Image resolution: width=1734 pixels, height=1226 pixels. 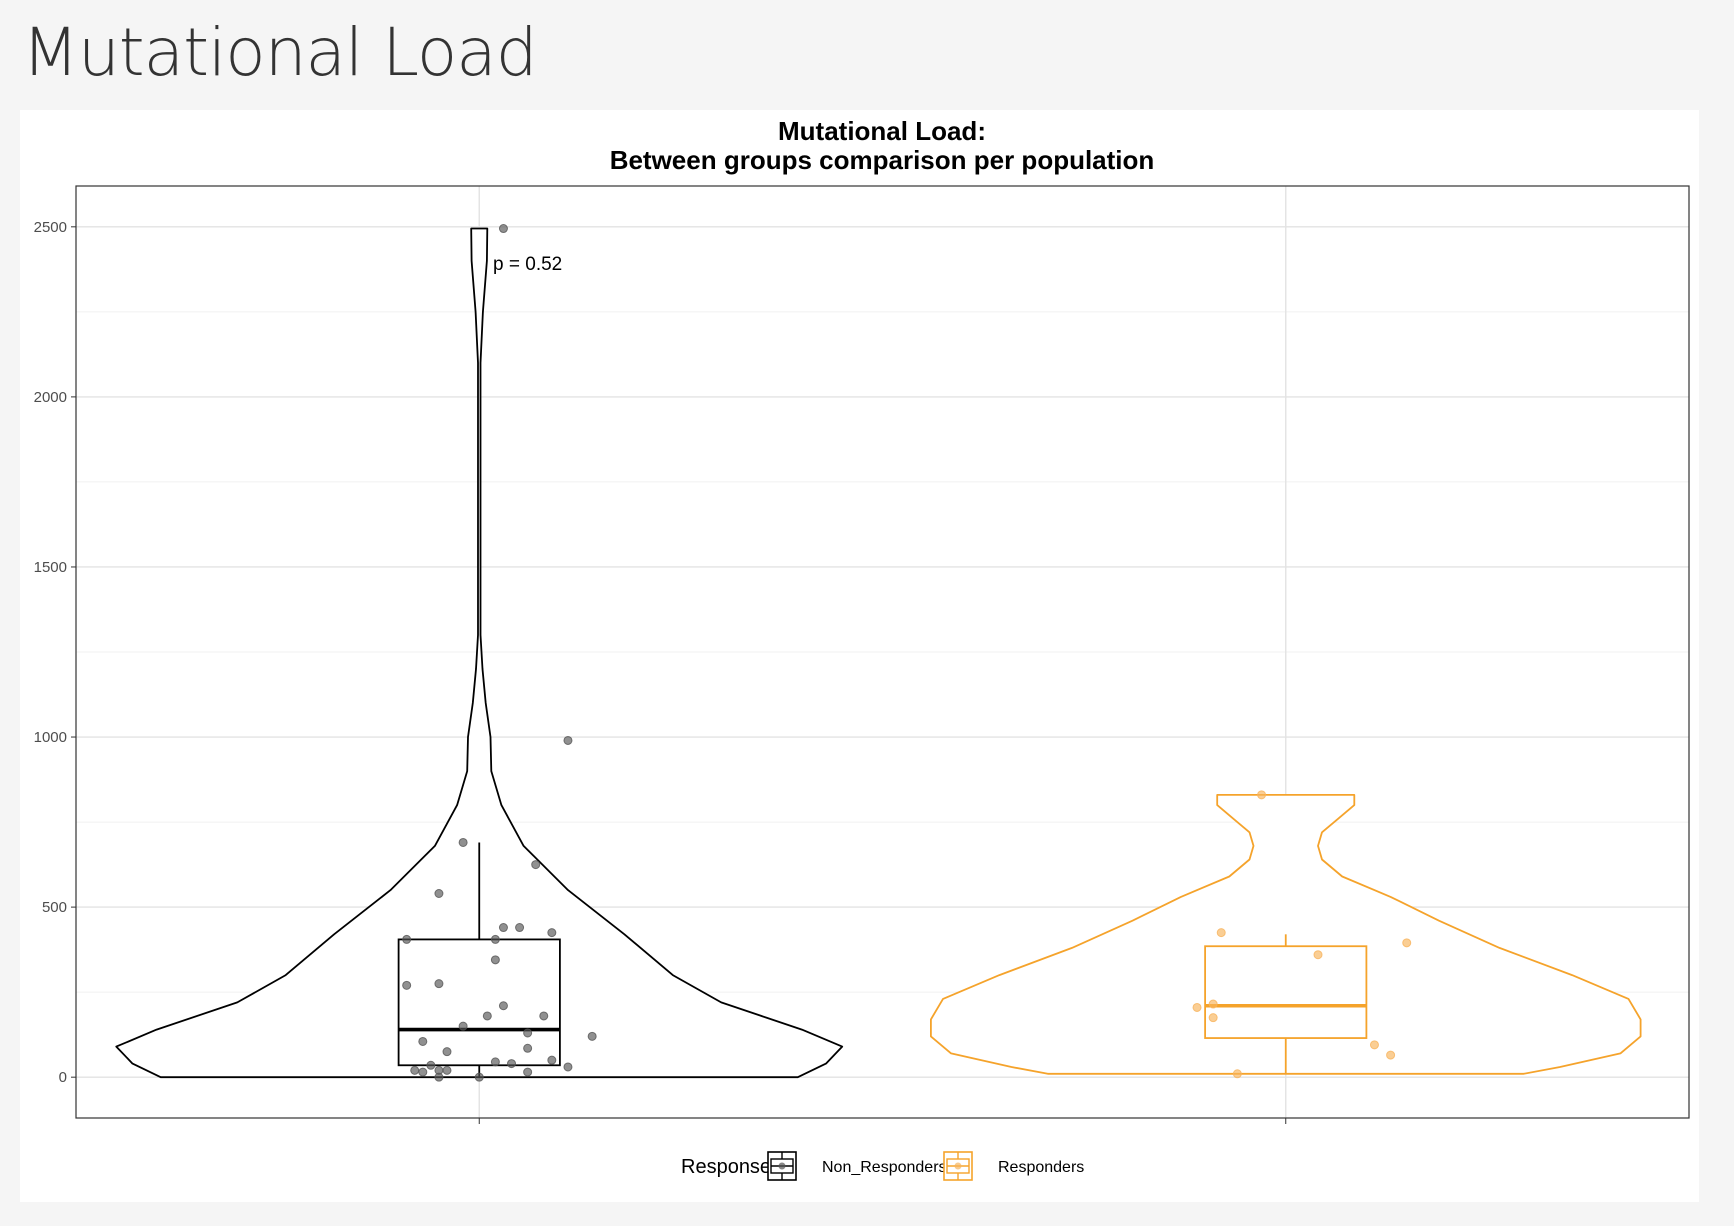 What do you see at coordinates (50, 567) in the screenshot?
I see `y-tick-label: 1500` at bounding box center [50, 567].